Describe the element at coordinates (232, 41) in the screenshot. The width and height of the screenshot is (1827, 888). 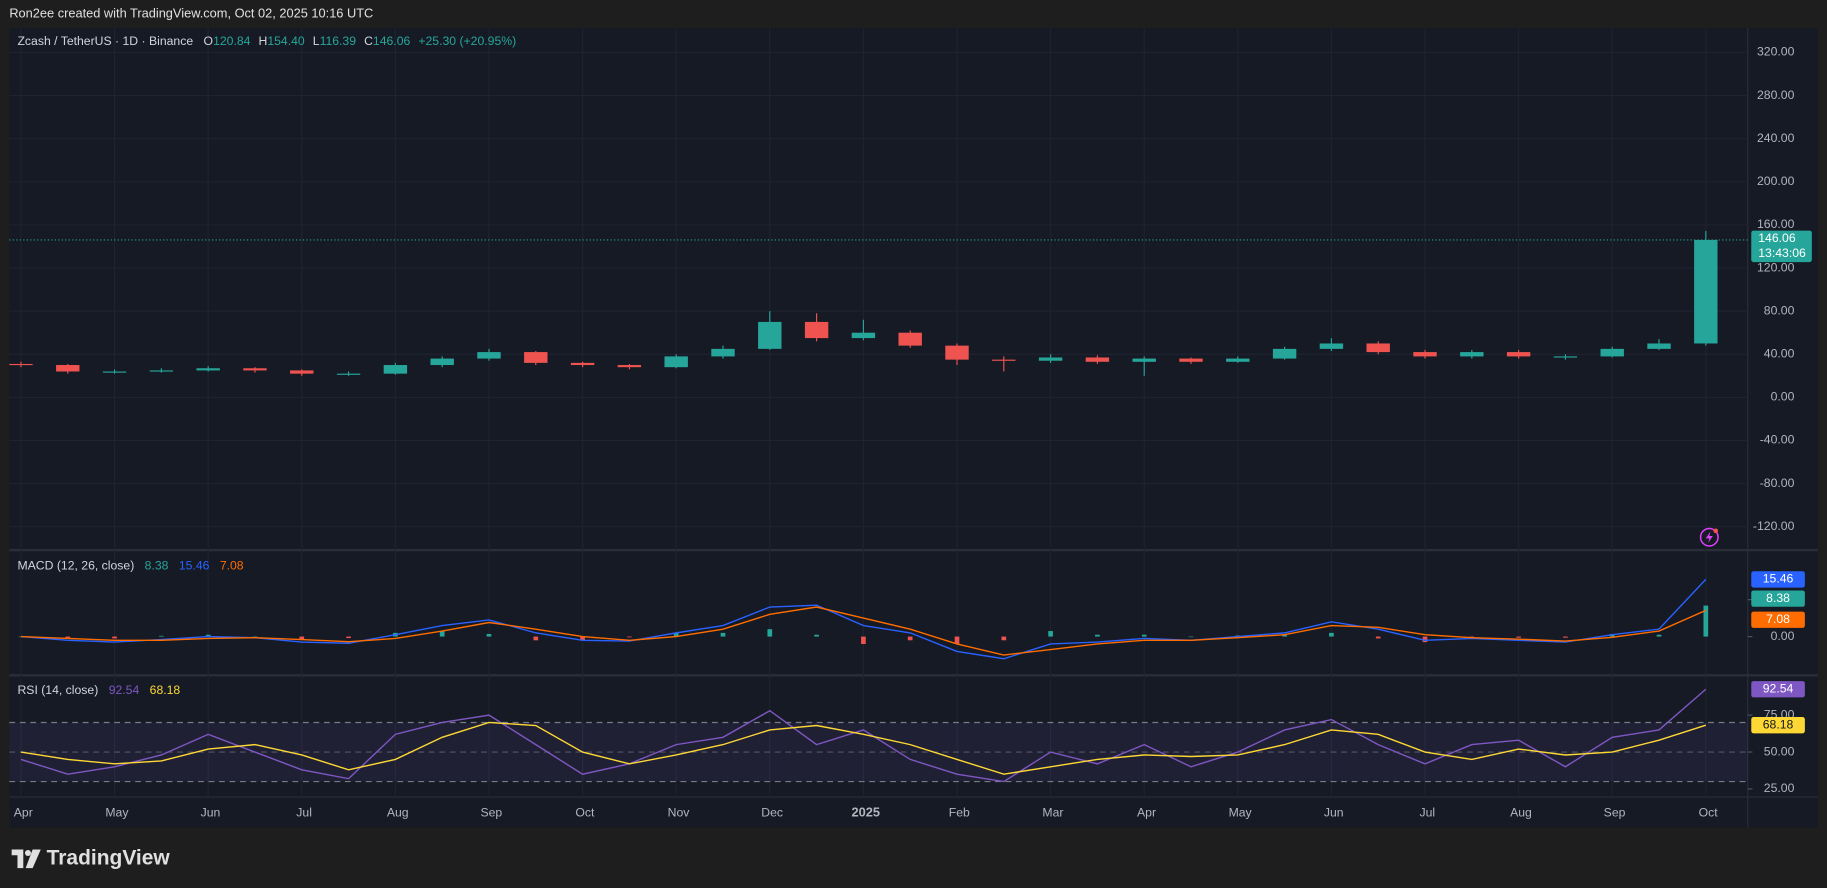
I see `ohlc-value: 120.84` at that location.